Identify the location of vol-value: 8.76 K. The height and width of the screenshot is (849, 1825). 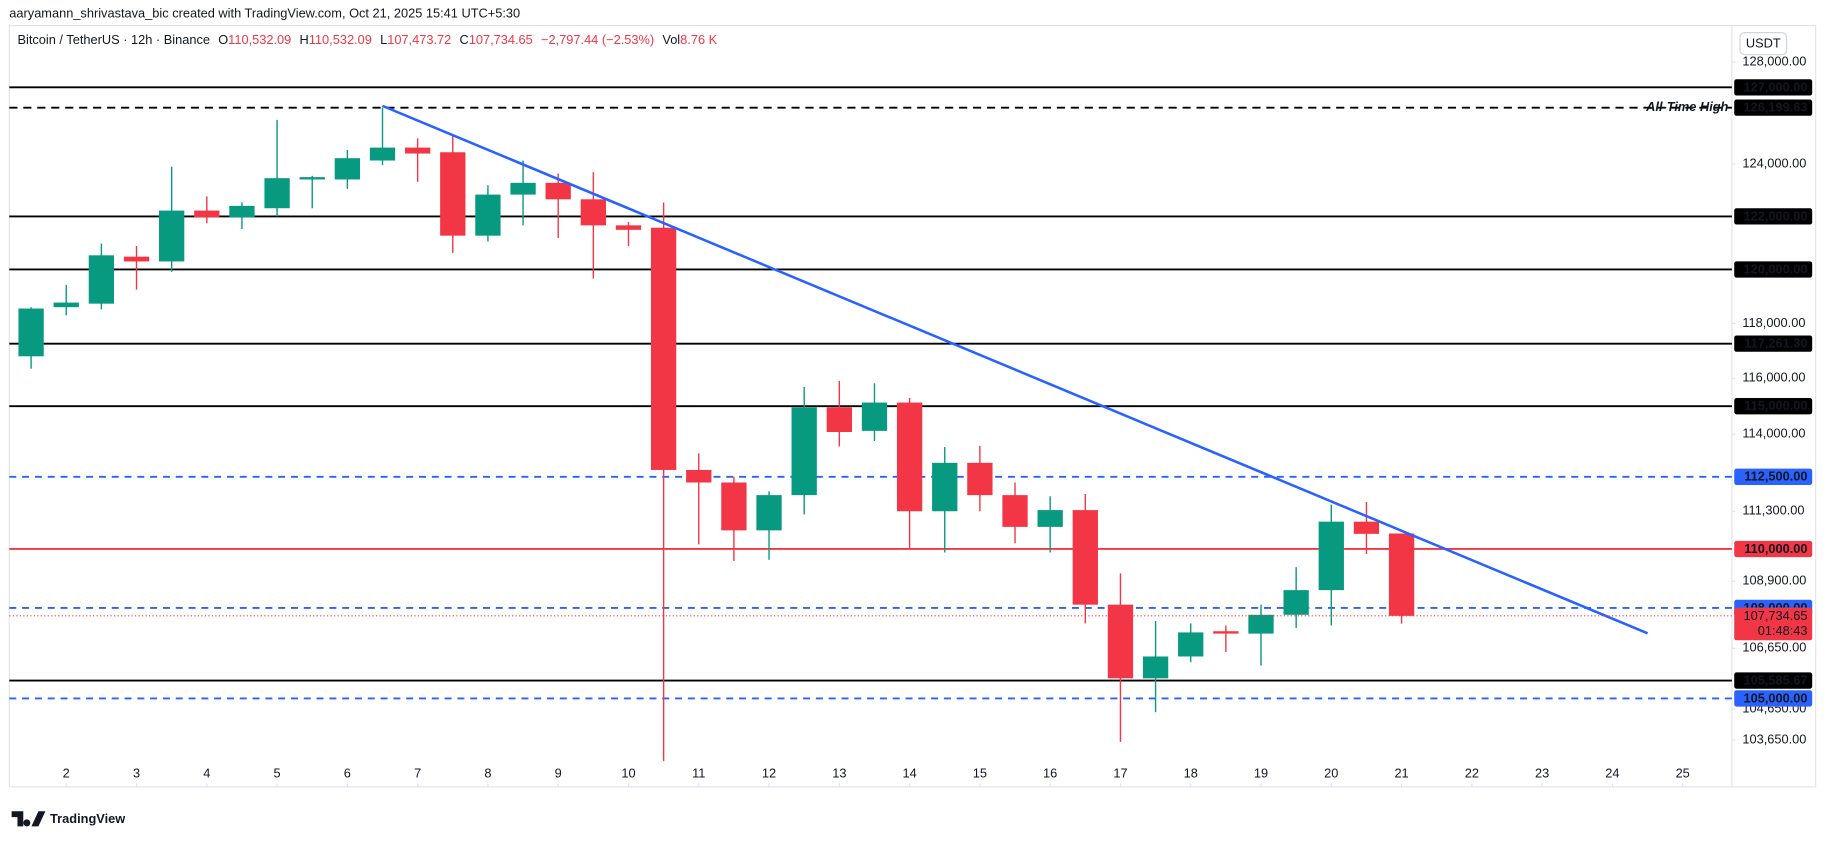
(698, 39).